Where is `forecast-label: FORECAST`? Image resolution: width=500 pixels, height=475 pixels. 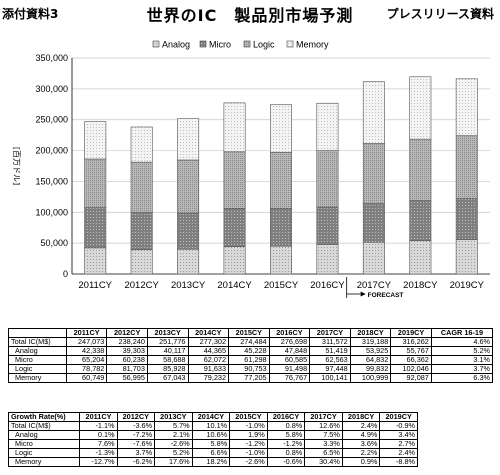
forecast-label: FORECAST is located at coordinates (386, 295).